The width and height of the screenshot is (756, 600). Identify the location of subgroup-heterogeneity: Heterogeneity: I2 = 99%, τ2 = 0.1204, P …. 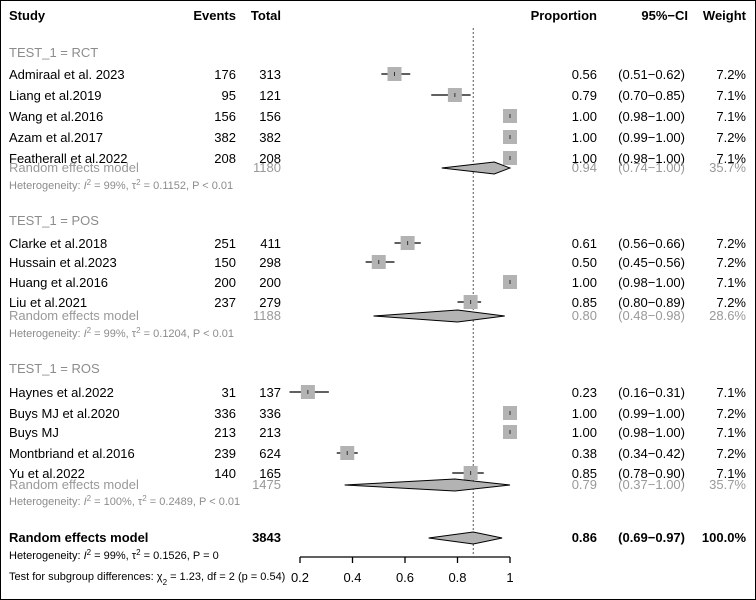
(121, 333).